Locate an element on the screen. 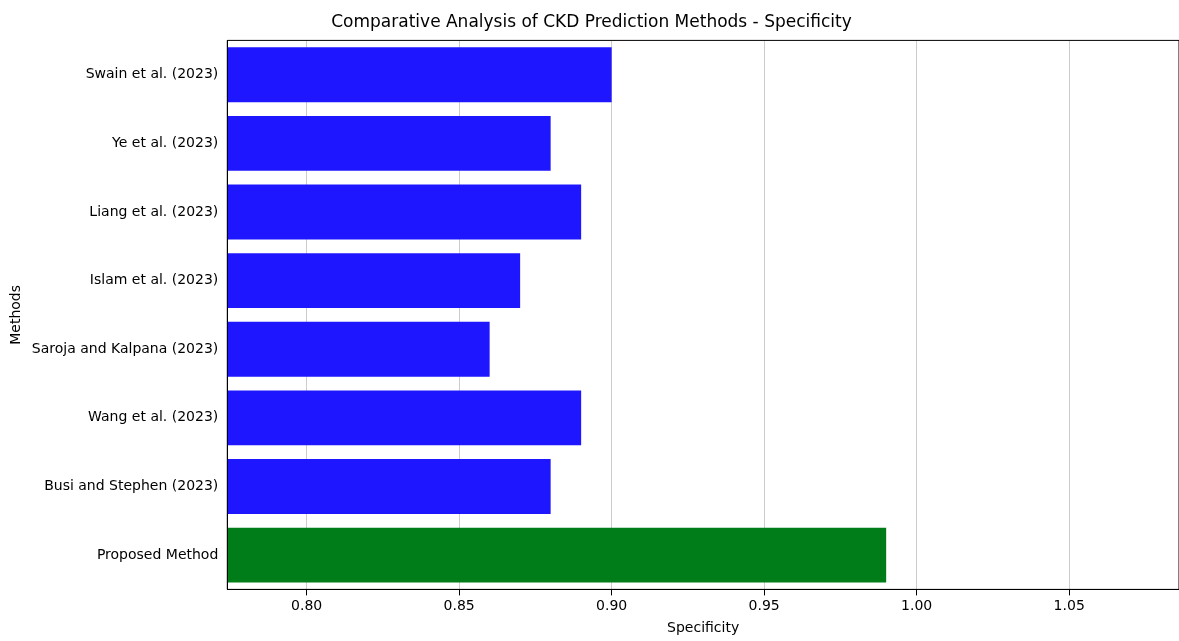 The image size is (1179, 641). y-tick-label: Busi and Stephen (2023) is located at coordinates (131, 485).